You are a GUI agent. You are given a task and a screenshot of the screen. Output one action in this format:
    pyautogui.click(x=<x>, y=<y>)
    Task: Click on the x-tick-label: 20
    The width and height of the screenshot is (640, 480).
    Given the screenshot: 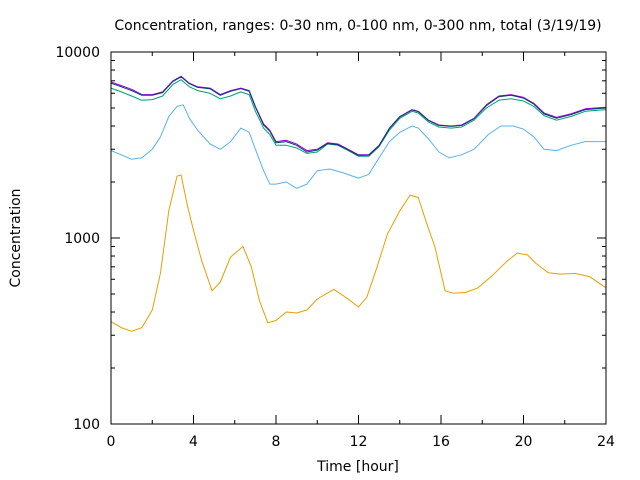 What is the action you would take?
    pyautogui.click(x=524, y=442)
    